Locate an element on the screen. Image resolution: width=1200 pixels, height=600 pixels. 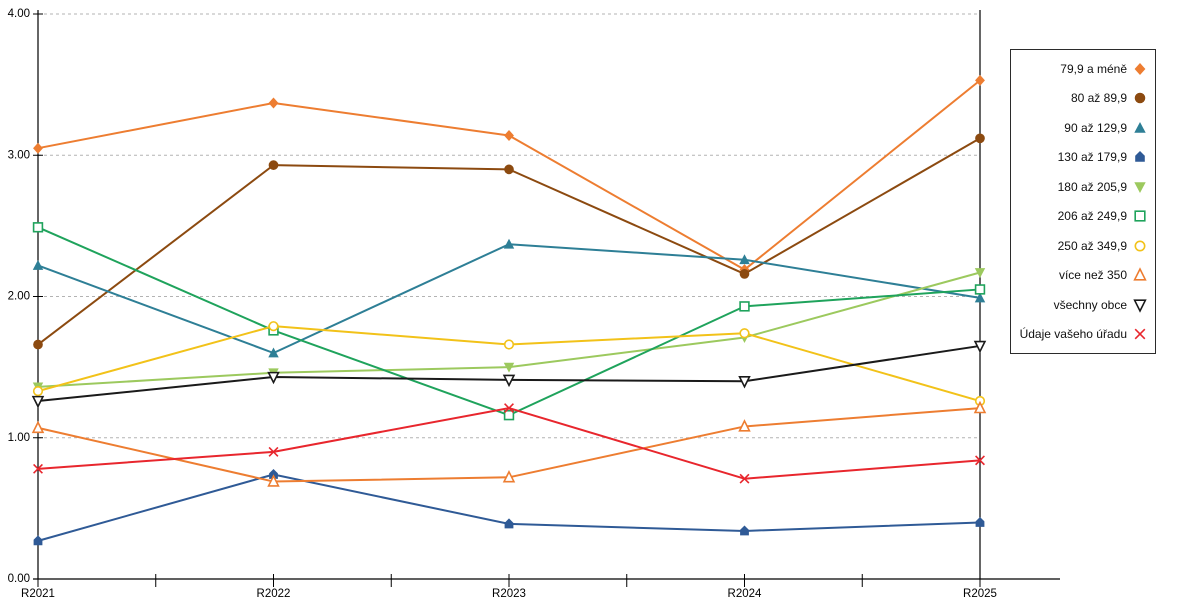
legend-label: 250 až 349,9 is located at coordinates (1092, 245).